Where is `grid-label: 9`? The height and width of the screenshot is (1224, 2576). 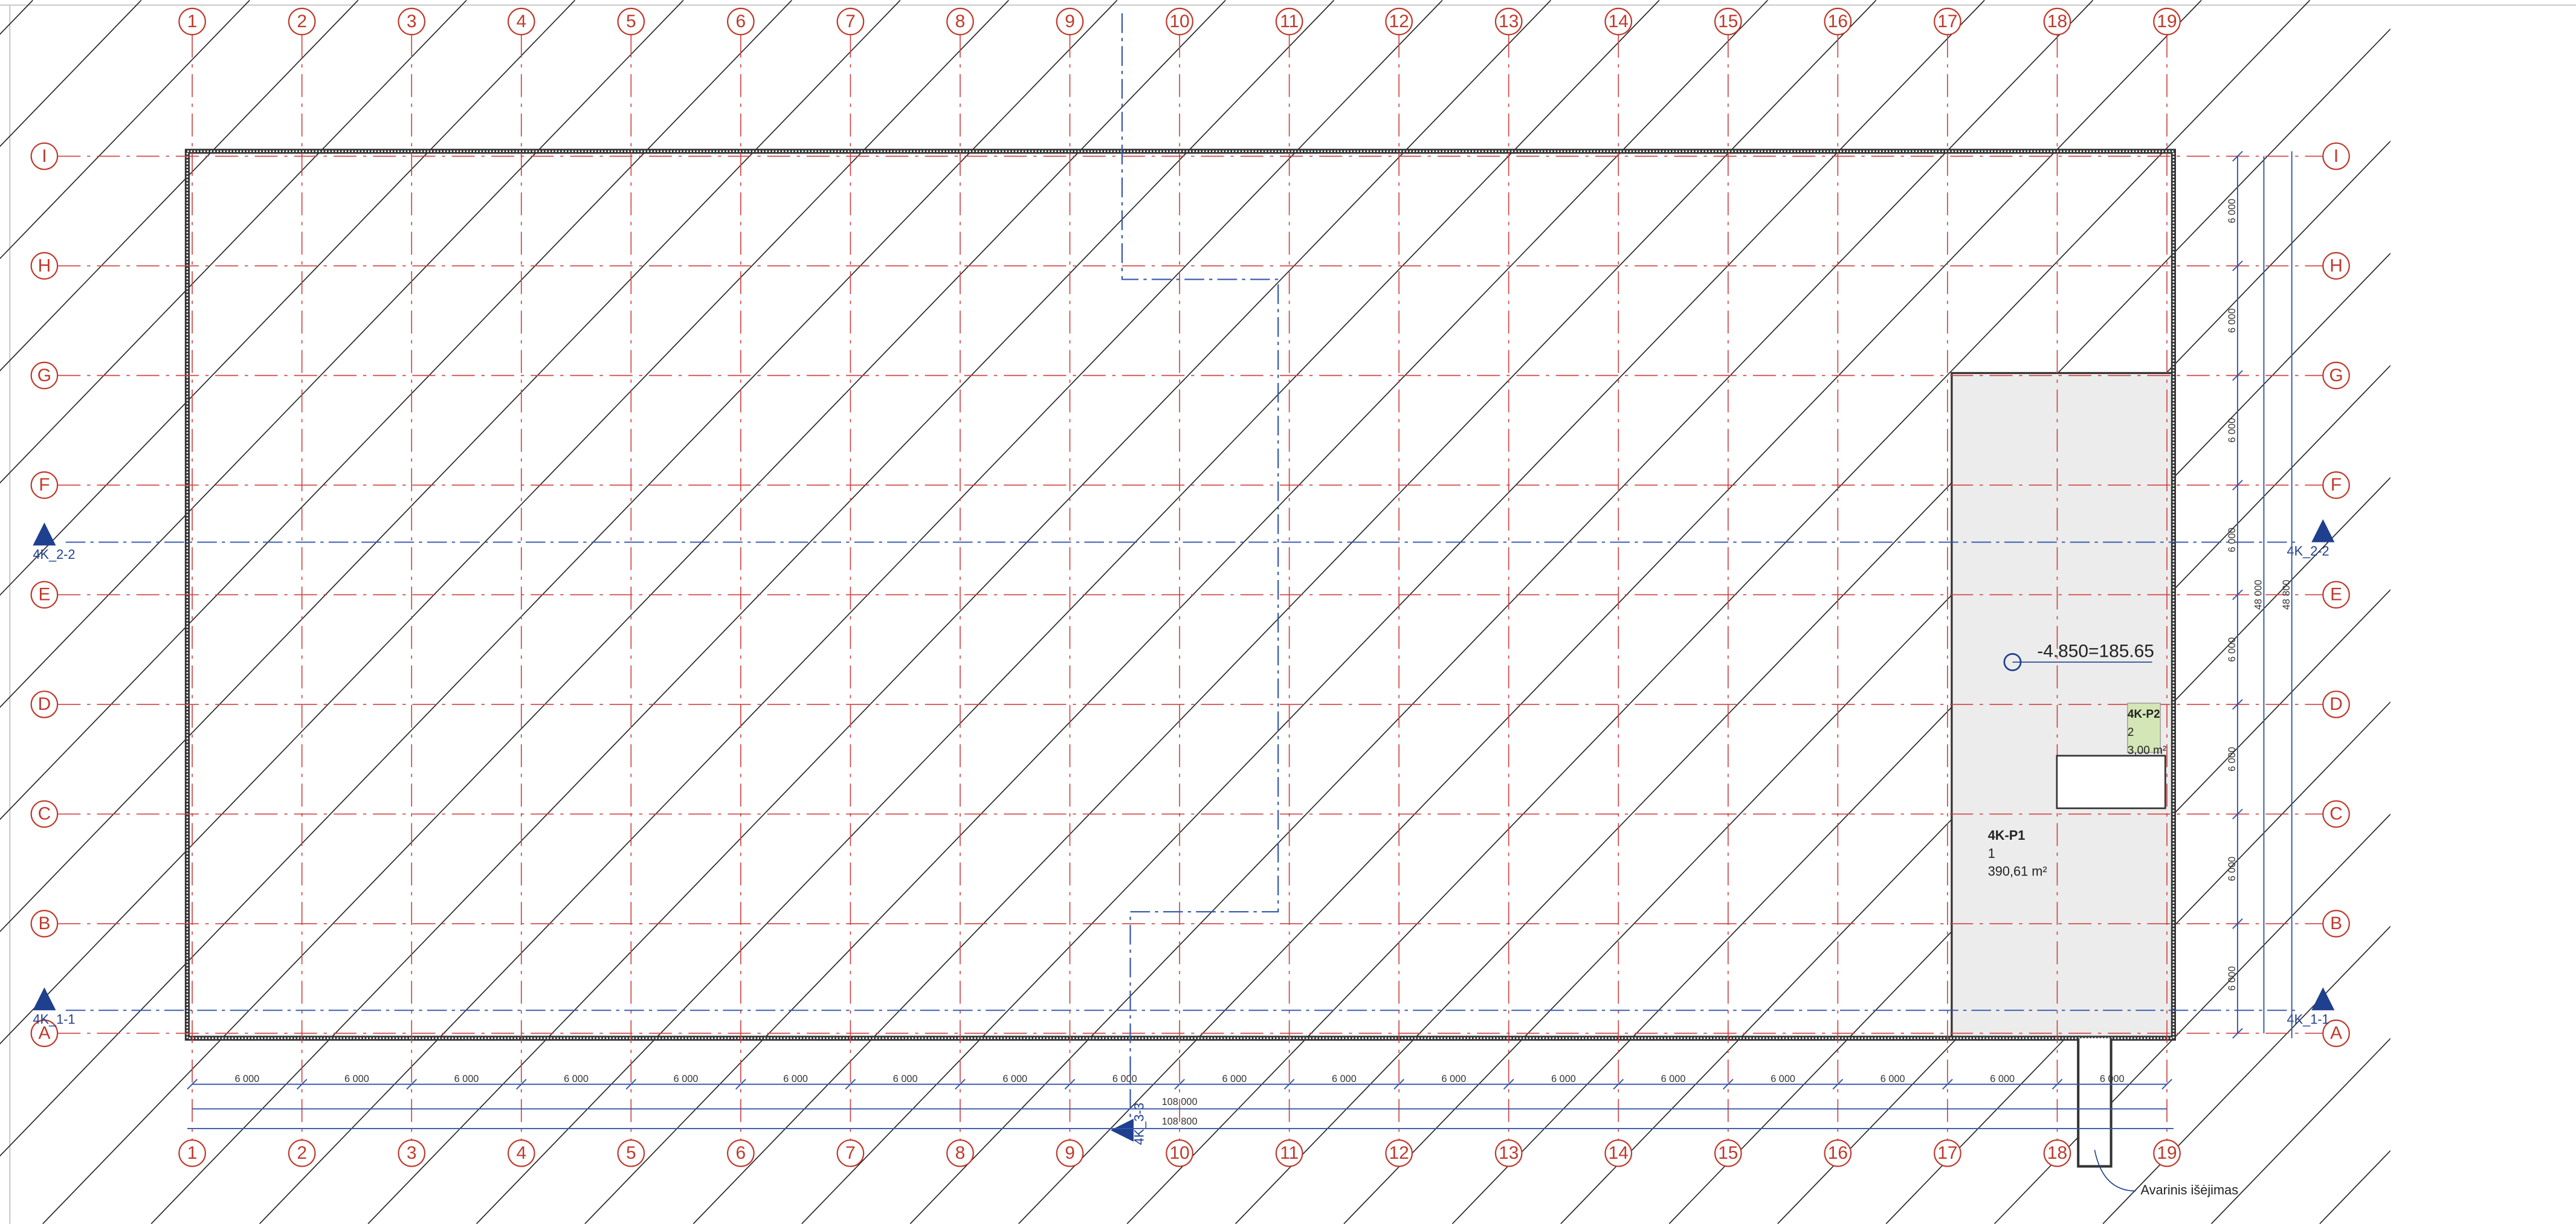 grid-label: 9 is located at coordinates (1070, 21).